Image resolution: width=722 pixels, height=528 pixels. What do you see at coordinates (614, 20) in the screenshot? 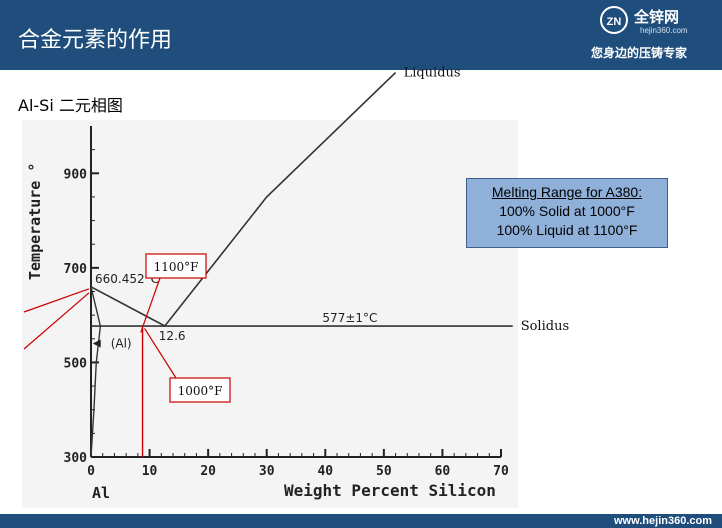
I see `zn-logo-icon: ZN` at bounding box center [614, 20].